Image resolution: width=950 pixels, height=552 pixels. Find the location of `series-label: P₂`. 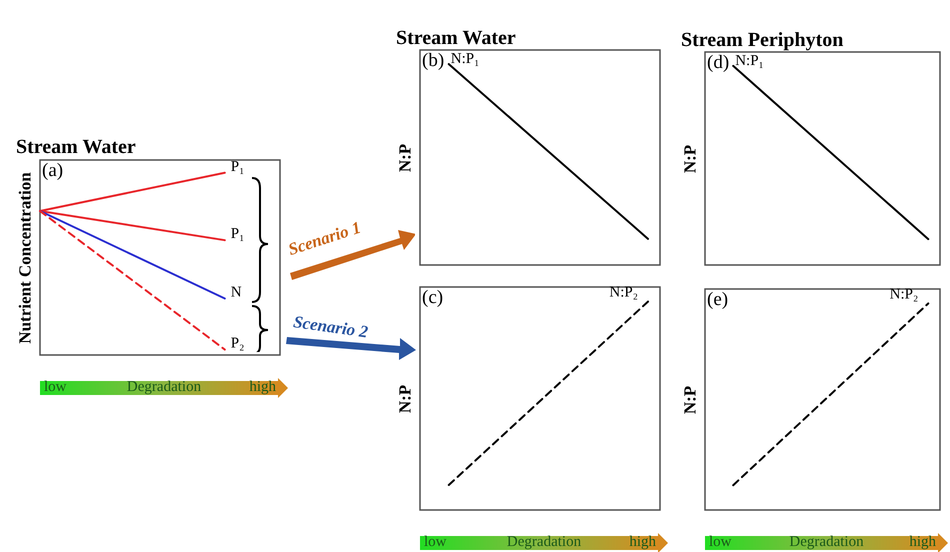

series-label: P₂ is located at coordinates (237, 344).